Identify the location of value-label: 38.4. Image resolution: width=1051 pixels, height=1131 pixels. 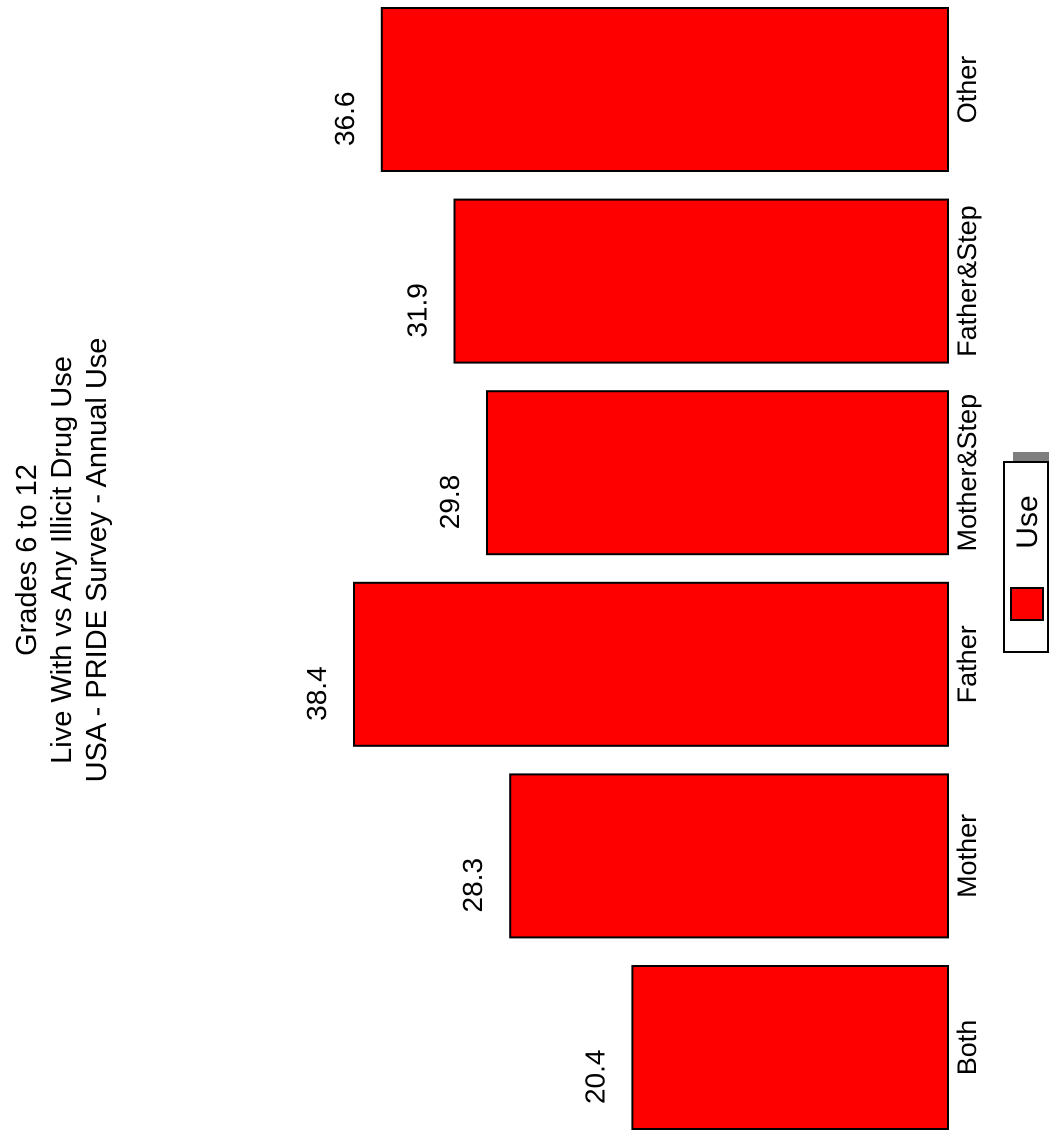
(316, 693).